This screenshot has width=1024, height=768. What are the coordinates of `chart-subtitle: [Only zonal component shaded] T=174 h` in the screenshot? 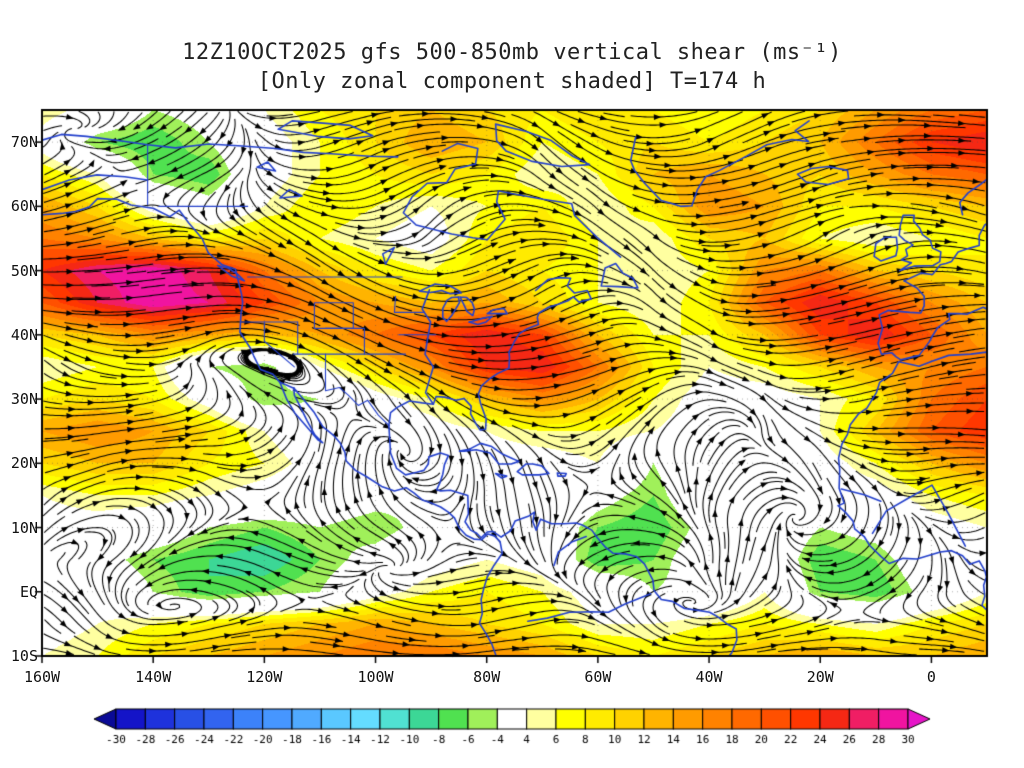 It's located at (512, 81).